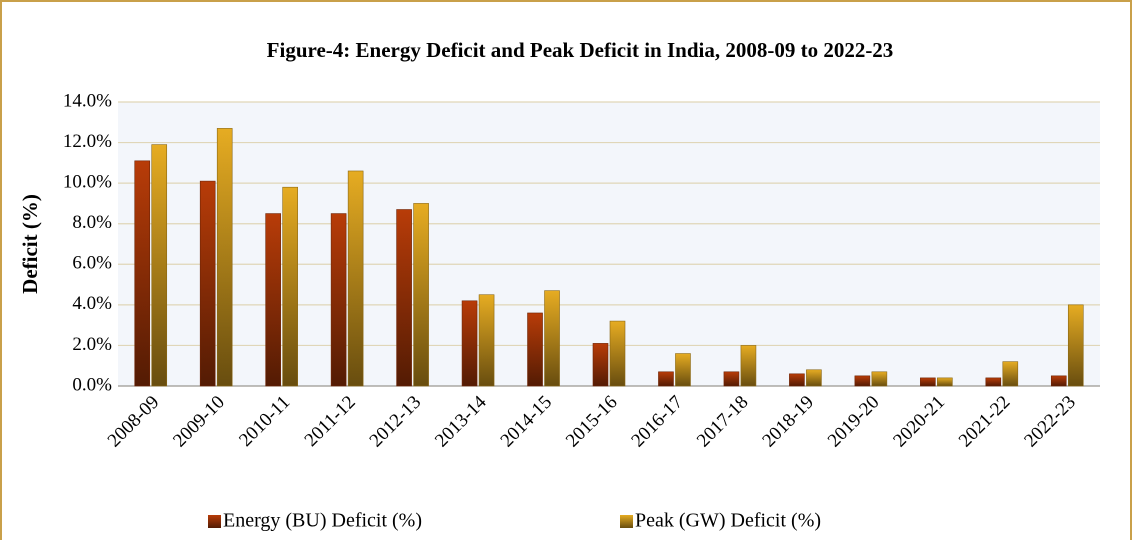 The width and height of the screenshot is (1132, 540). Describe the element at coordinates (134, 422) in the screenshot. I see `x-tick-label: 2008-09` at that location.